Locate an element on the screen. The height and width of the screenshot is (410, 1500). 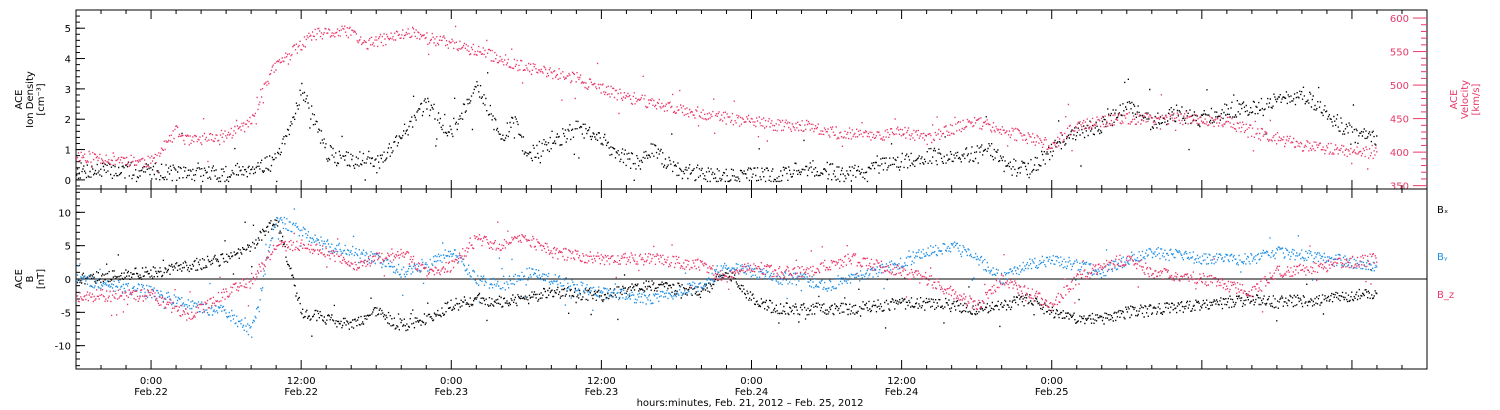
velocity-axis-rlabel-line: Velocity is located at coordinates (1465, 99).